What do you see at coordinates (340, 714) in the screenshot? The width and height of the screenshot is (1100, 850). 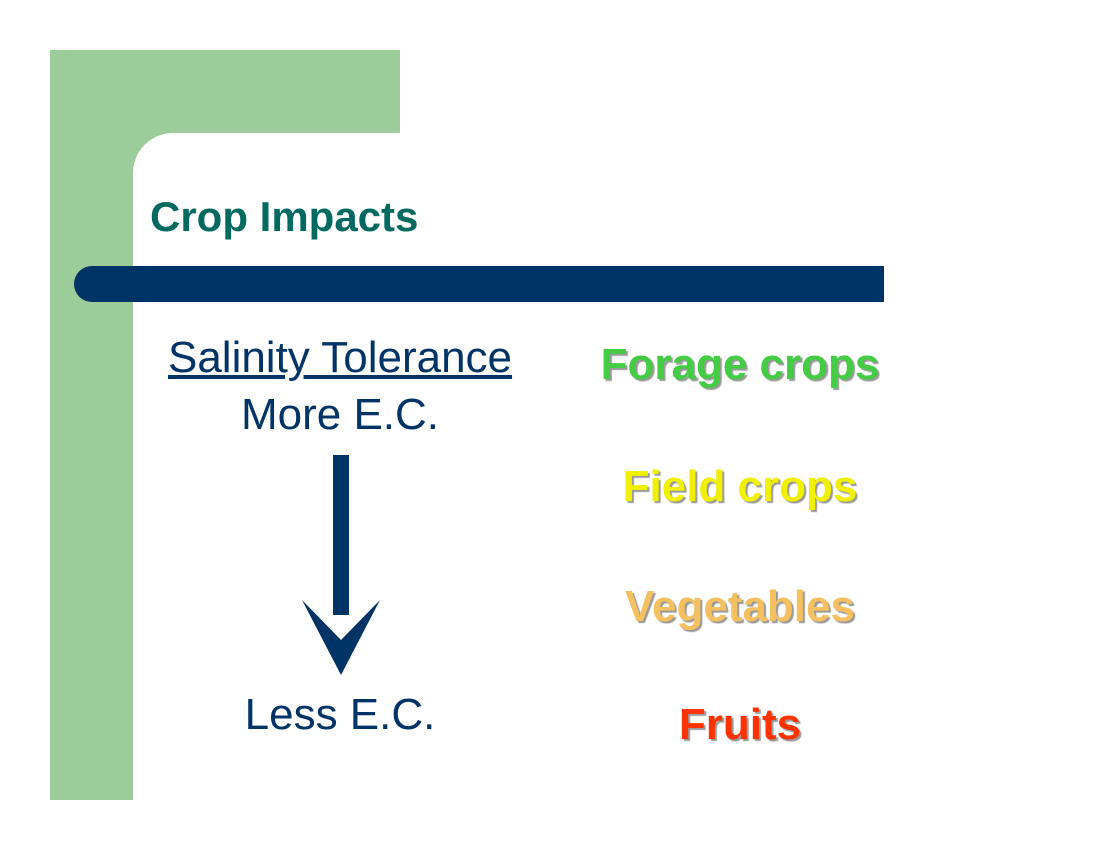 I see `bottom-label: Less E.C.` at bounding box center [340, 714].